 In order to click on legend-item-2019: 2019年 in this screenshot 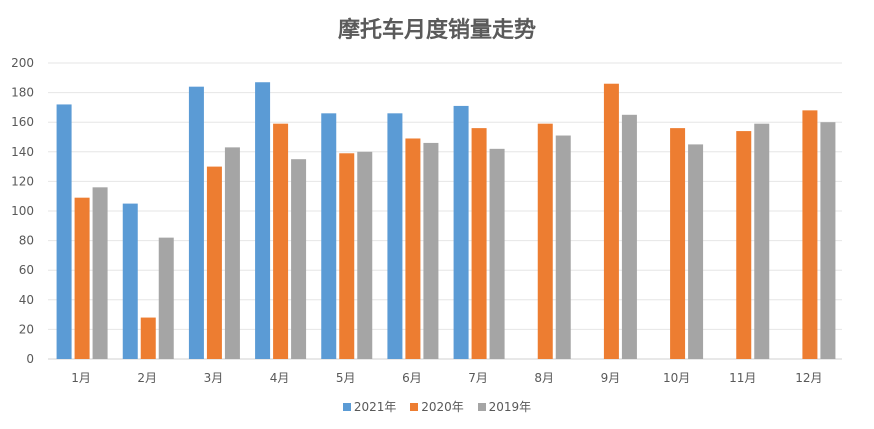, I will do `click(504, 406)`.